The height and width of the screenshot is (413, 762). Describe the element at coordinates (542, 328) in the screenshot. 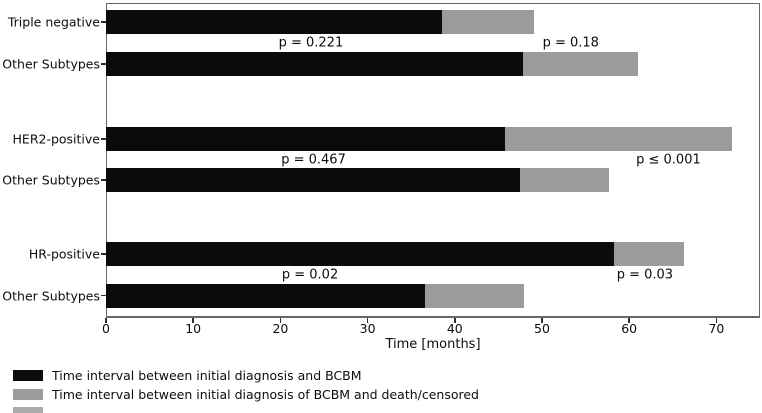

I see `x-tick-label: 50` at that location.